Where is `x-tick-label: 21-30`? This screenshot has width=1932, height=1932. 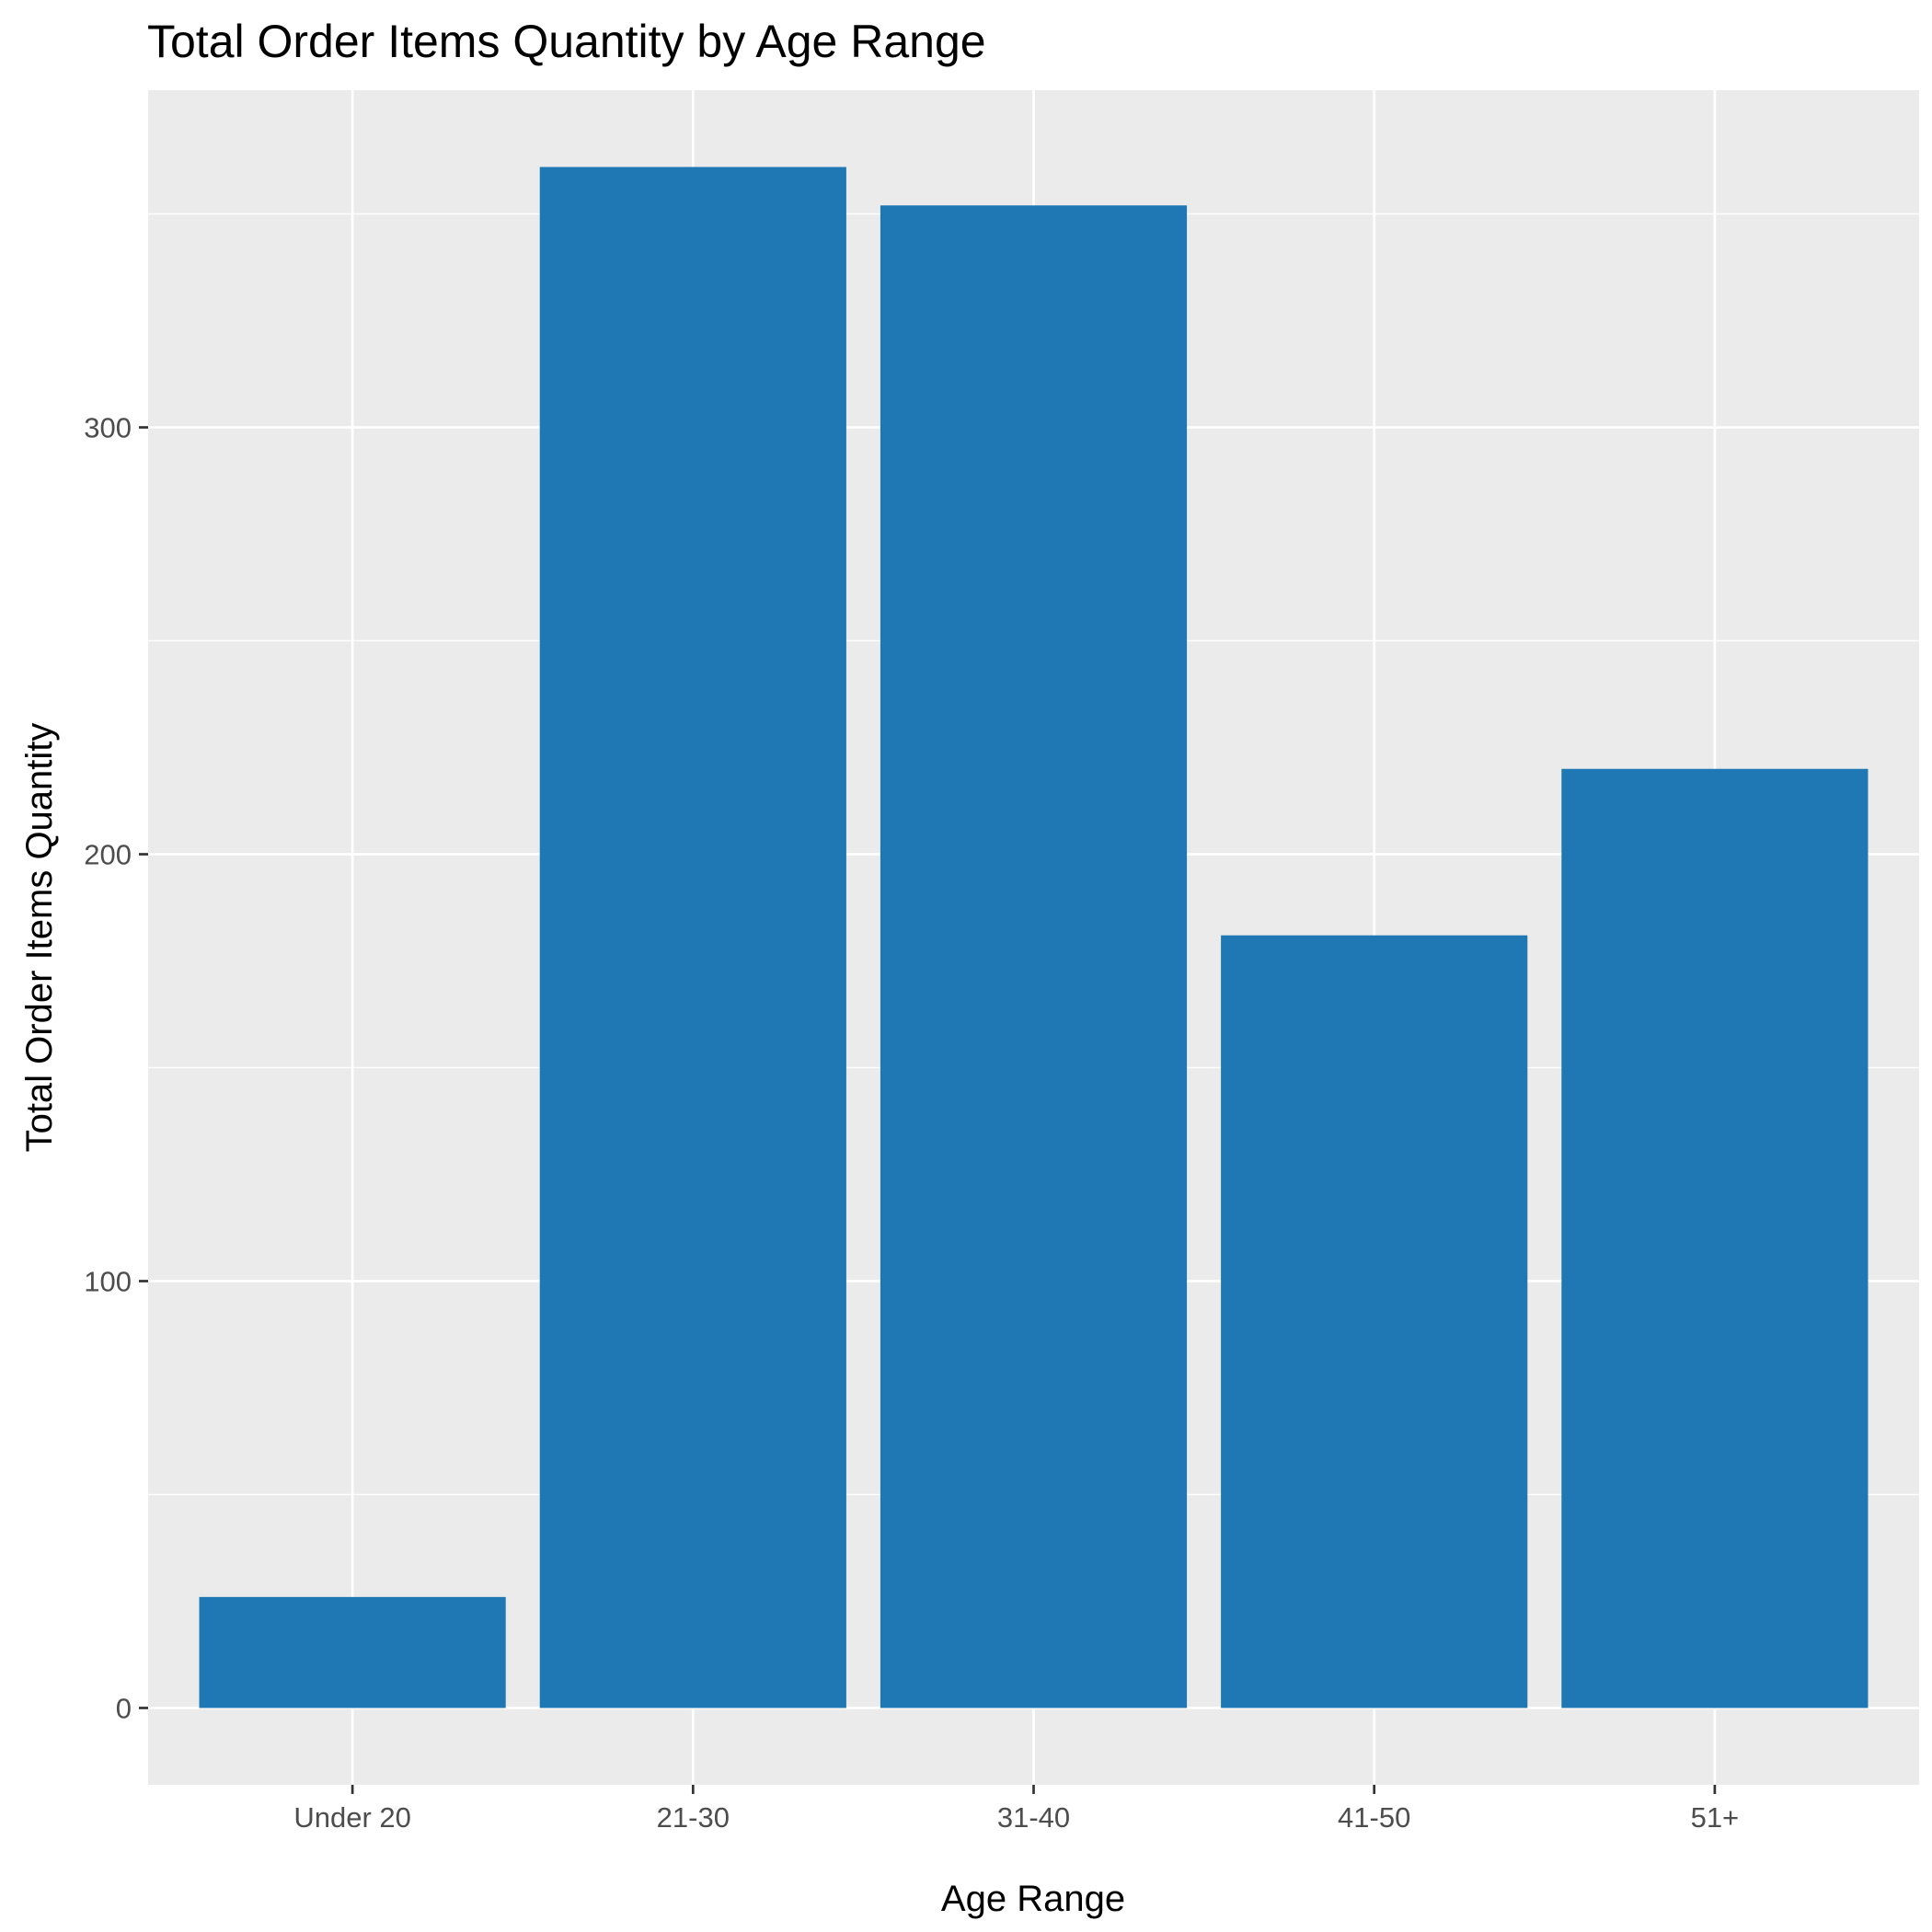 x-tick-label: 21-30 is located at coordinates (693, 1817).